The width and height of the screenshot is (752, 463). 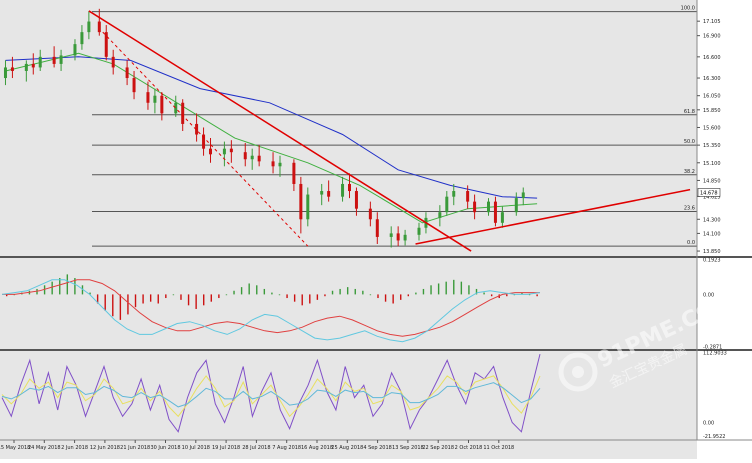 I want to click on x-tick-label: 11 Oct 2018, so click(x=498, y=448).